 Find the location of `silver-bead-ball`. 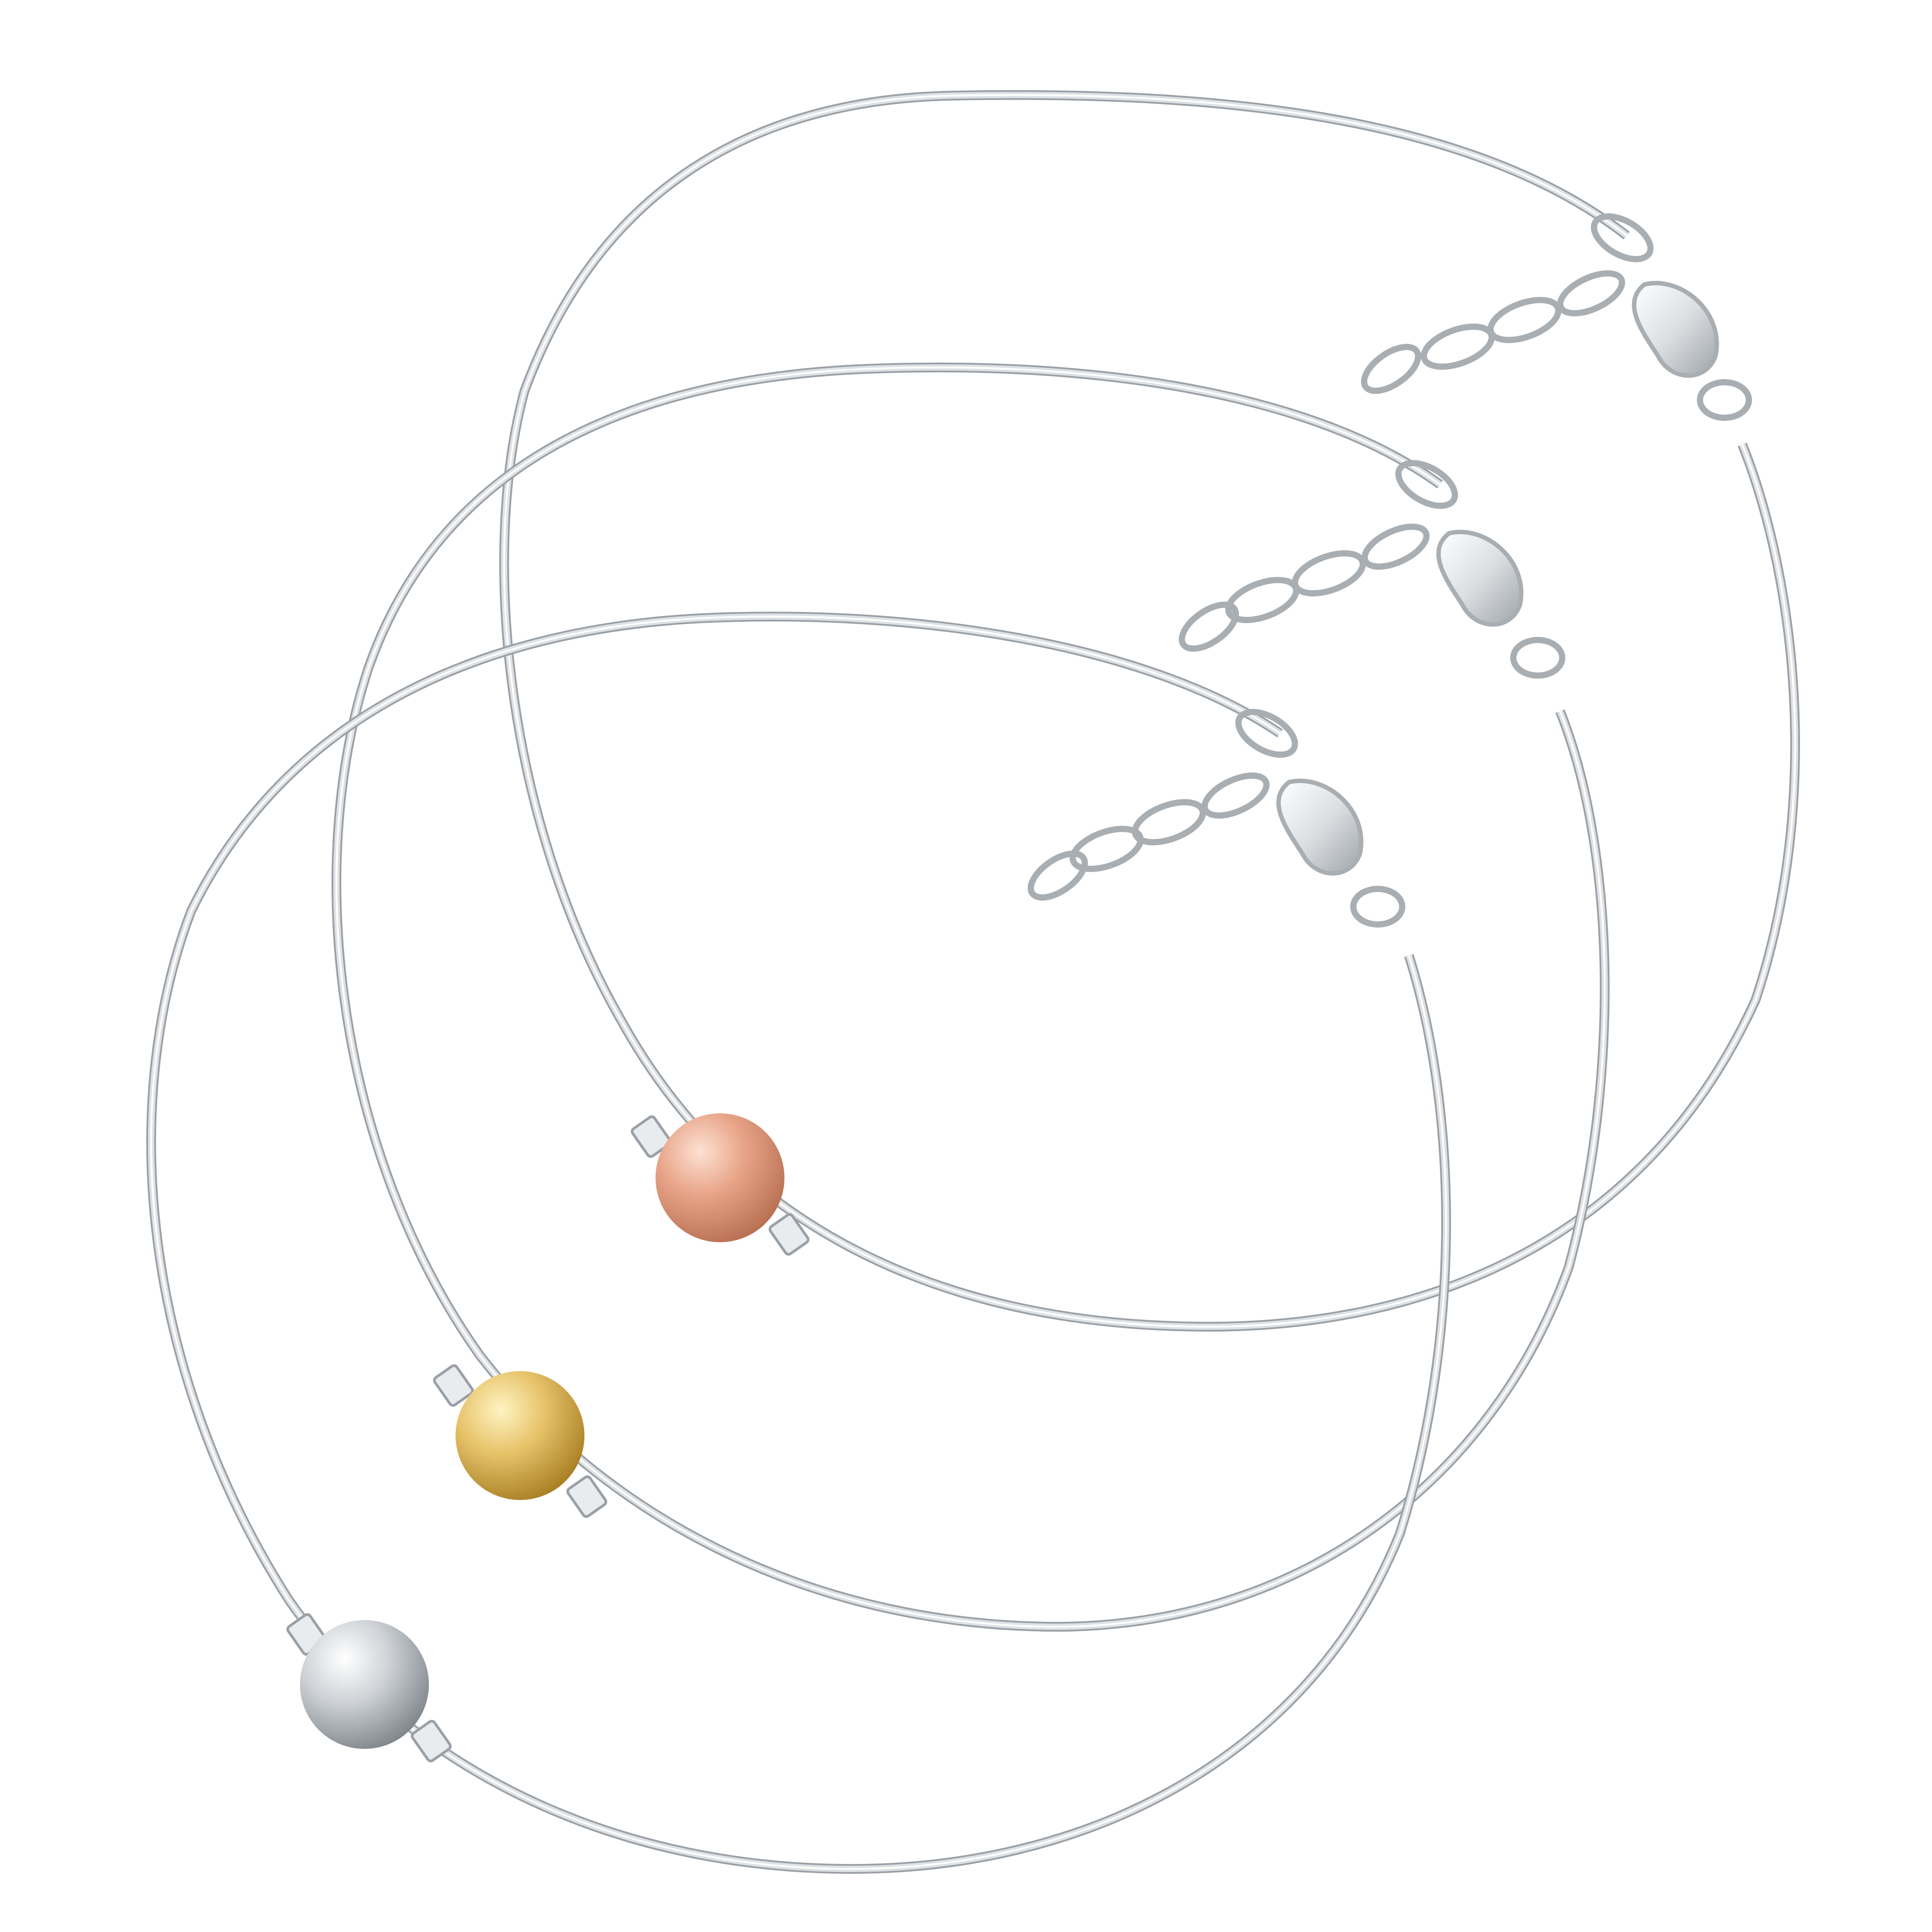

silver-bead-ball is located at coordinates (364, 1684).